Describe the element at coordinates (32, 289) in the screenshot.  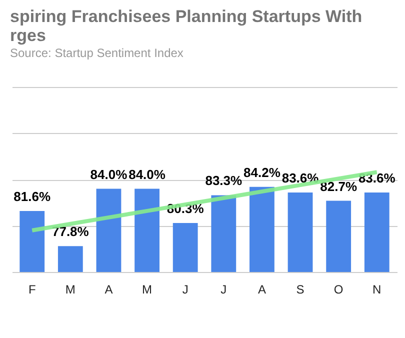
I see `x-tick-label: F` at that location.